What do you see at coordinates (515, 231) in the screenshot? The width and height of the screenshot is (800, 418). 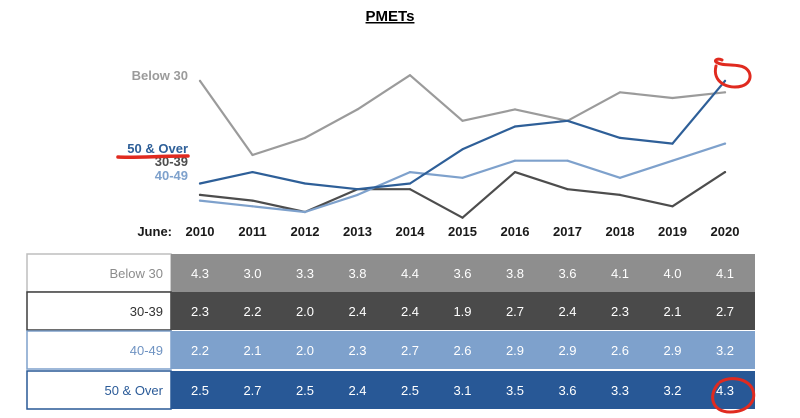 I see `x-tick-label-2016: 2016` at bounding box center [515, 231].